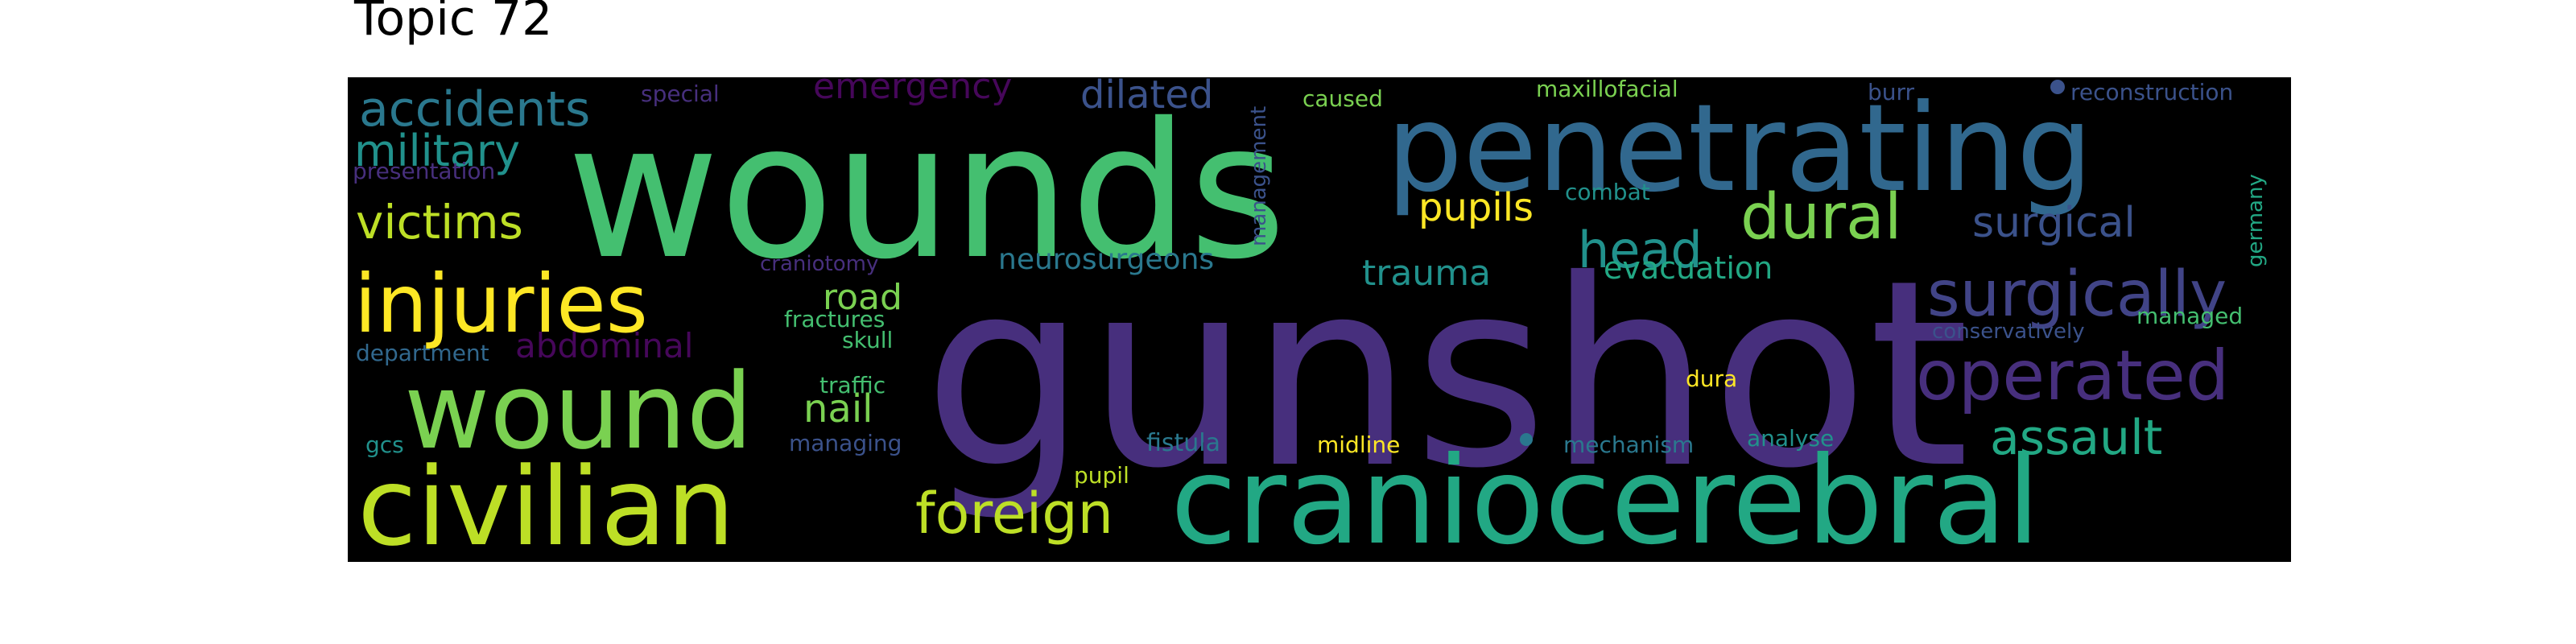 The image size is (2576, 644). What do you see at coordinates (2072, 376) in the screenshot?
I see `word-operated: operated` at bounding box center [2072, 376].